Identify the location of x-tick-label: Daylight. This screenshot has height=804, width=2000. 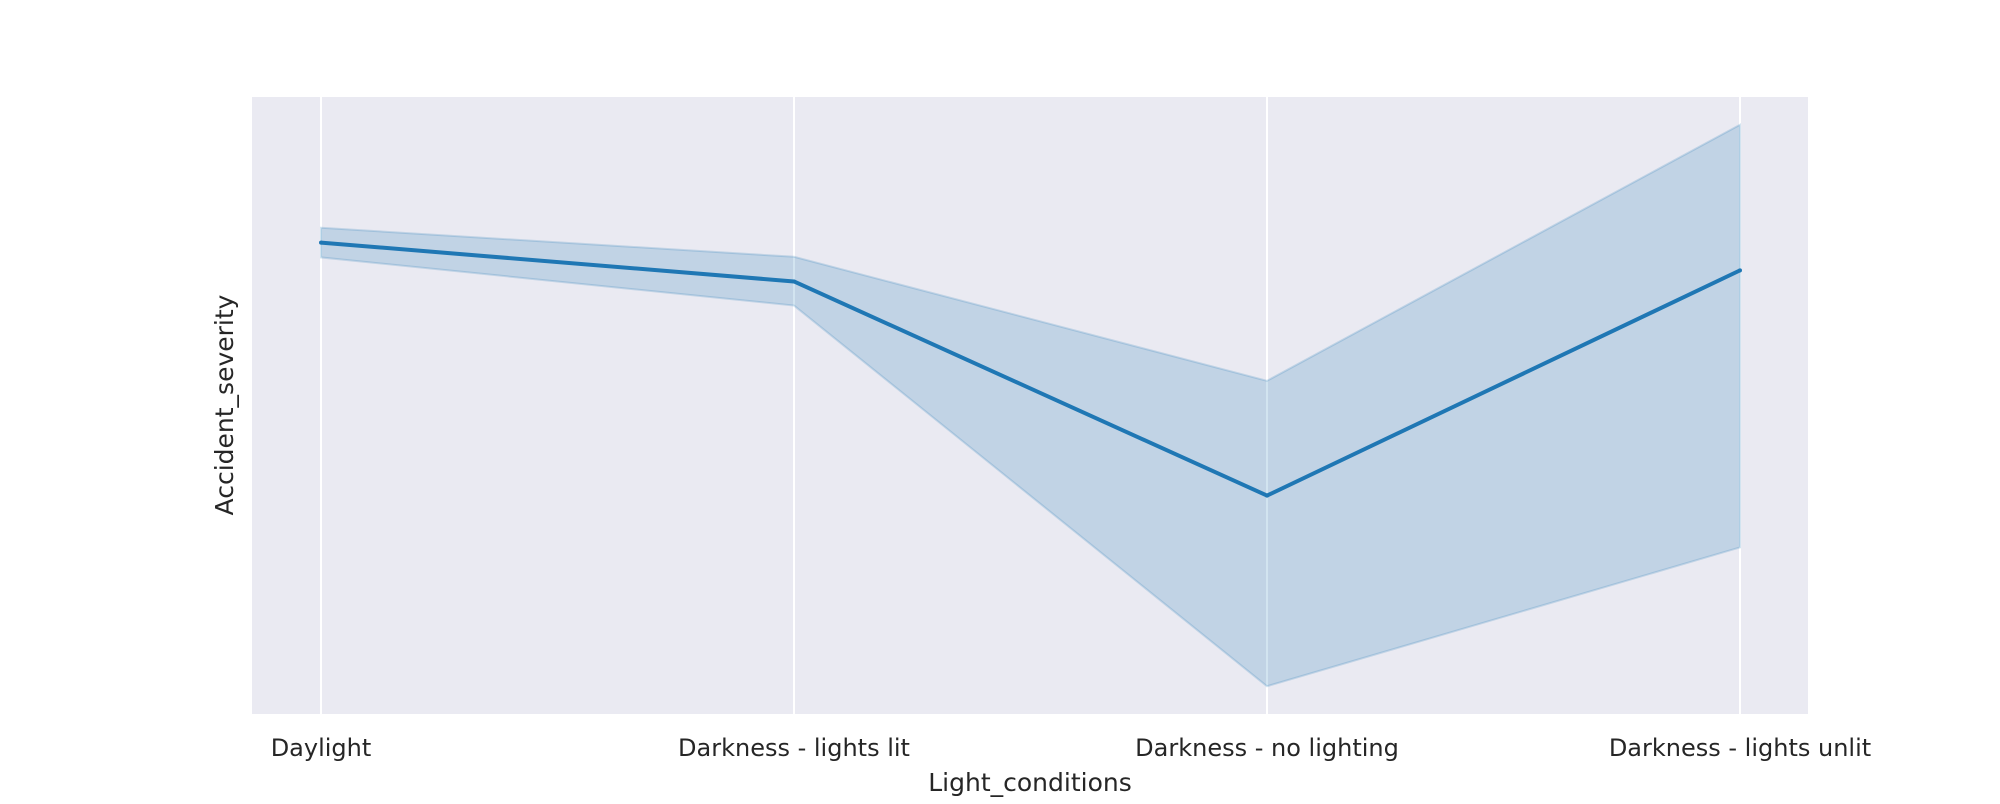
(321, 748).